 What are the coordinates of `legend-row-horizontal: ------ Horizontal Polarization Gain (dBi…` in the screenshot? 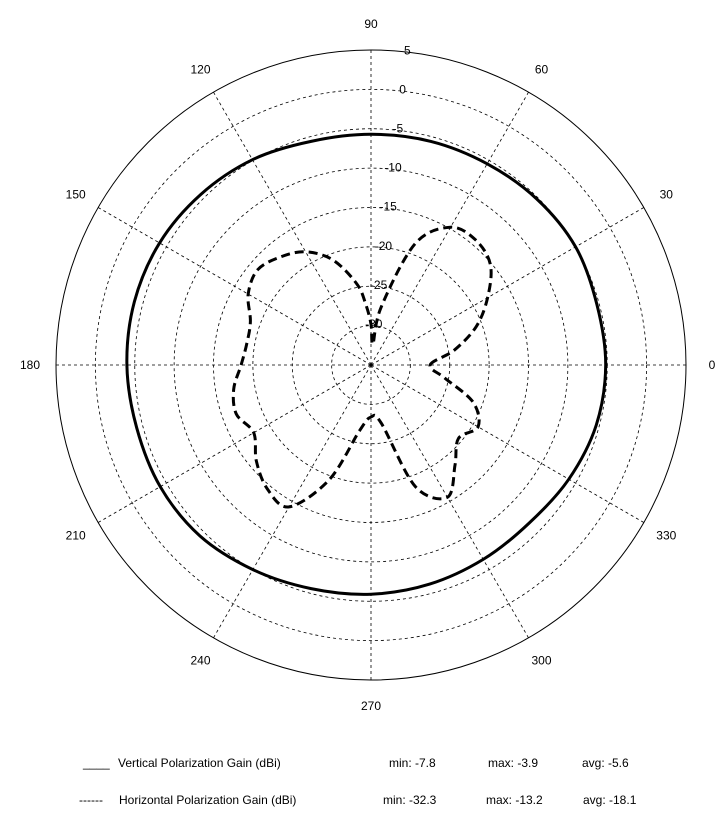 It's located at (361, 803).